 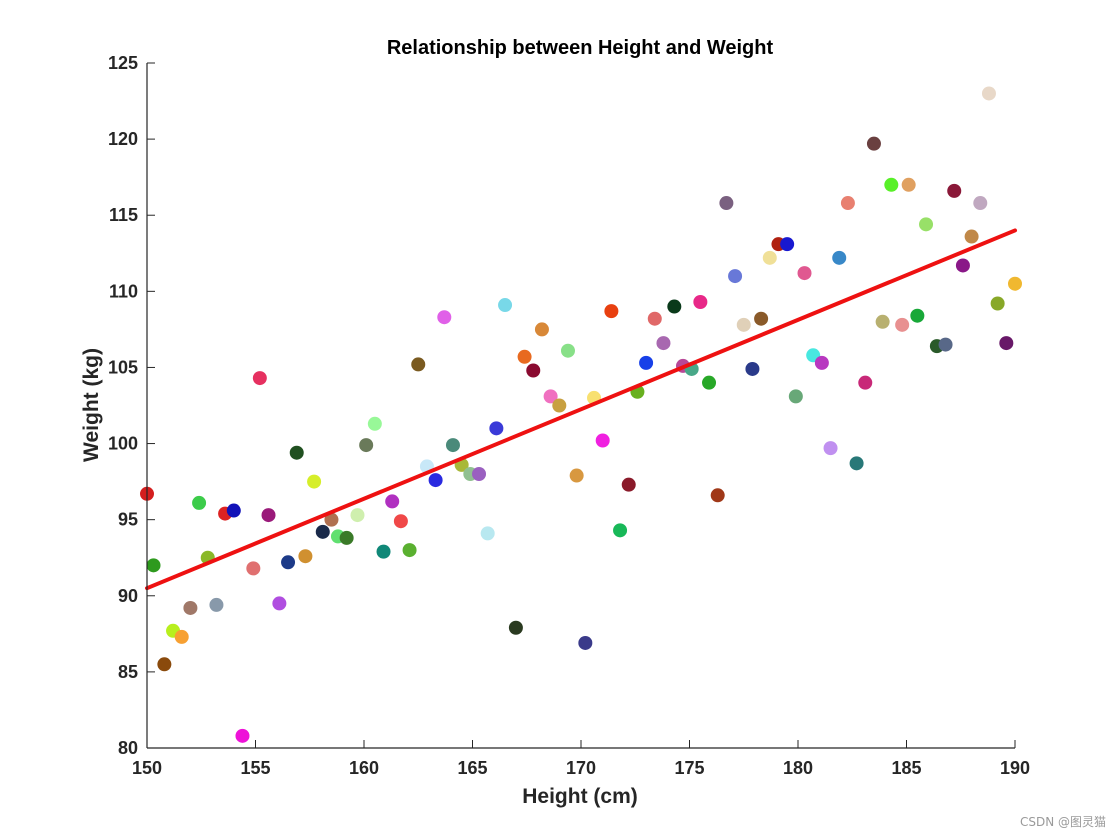 I want to click on y-tick-label: 120, so click(x=123, y=139).